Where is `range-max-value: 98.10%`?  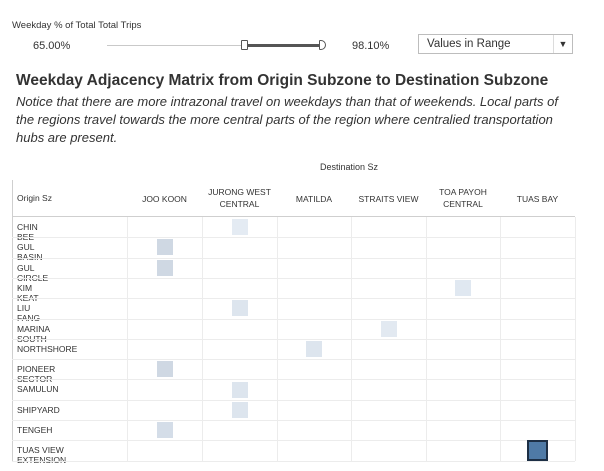 range-max-value: 98.10% is located at coordinates (371, 46).